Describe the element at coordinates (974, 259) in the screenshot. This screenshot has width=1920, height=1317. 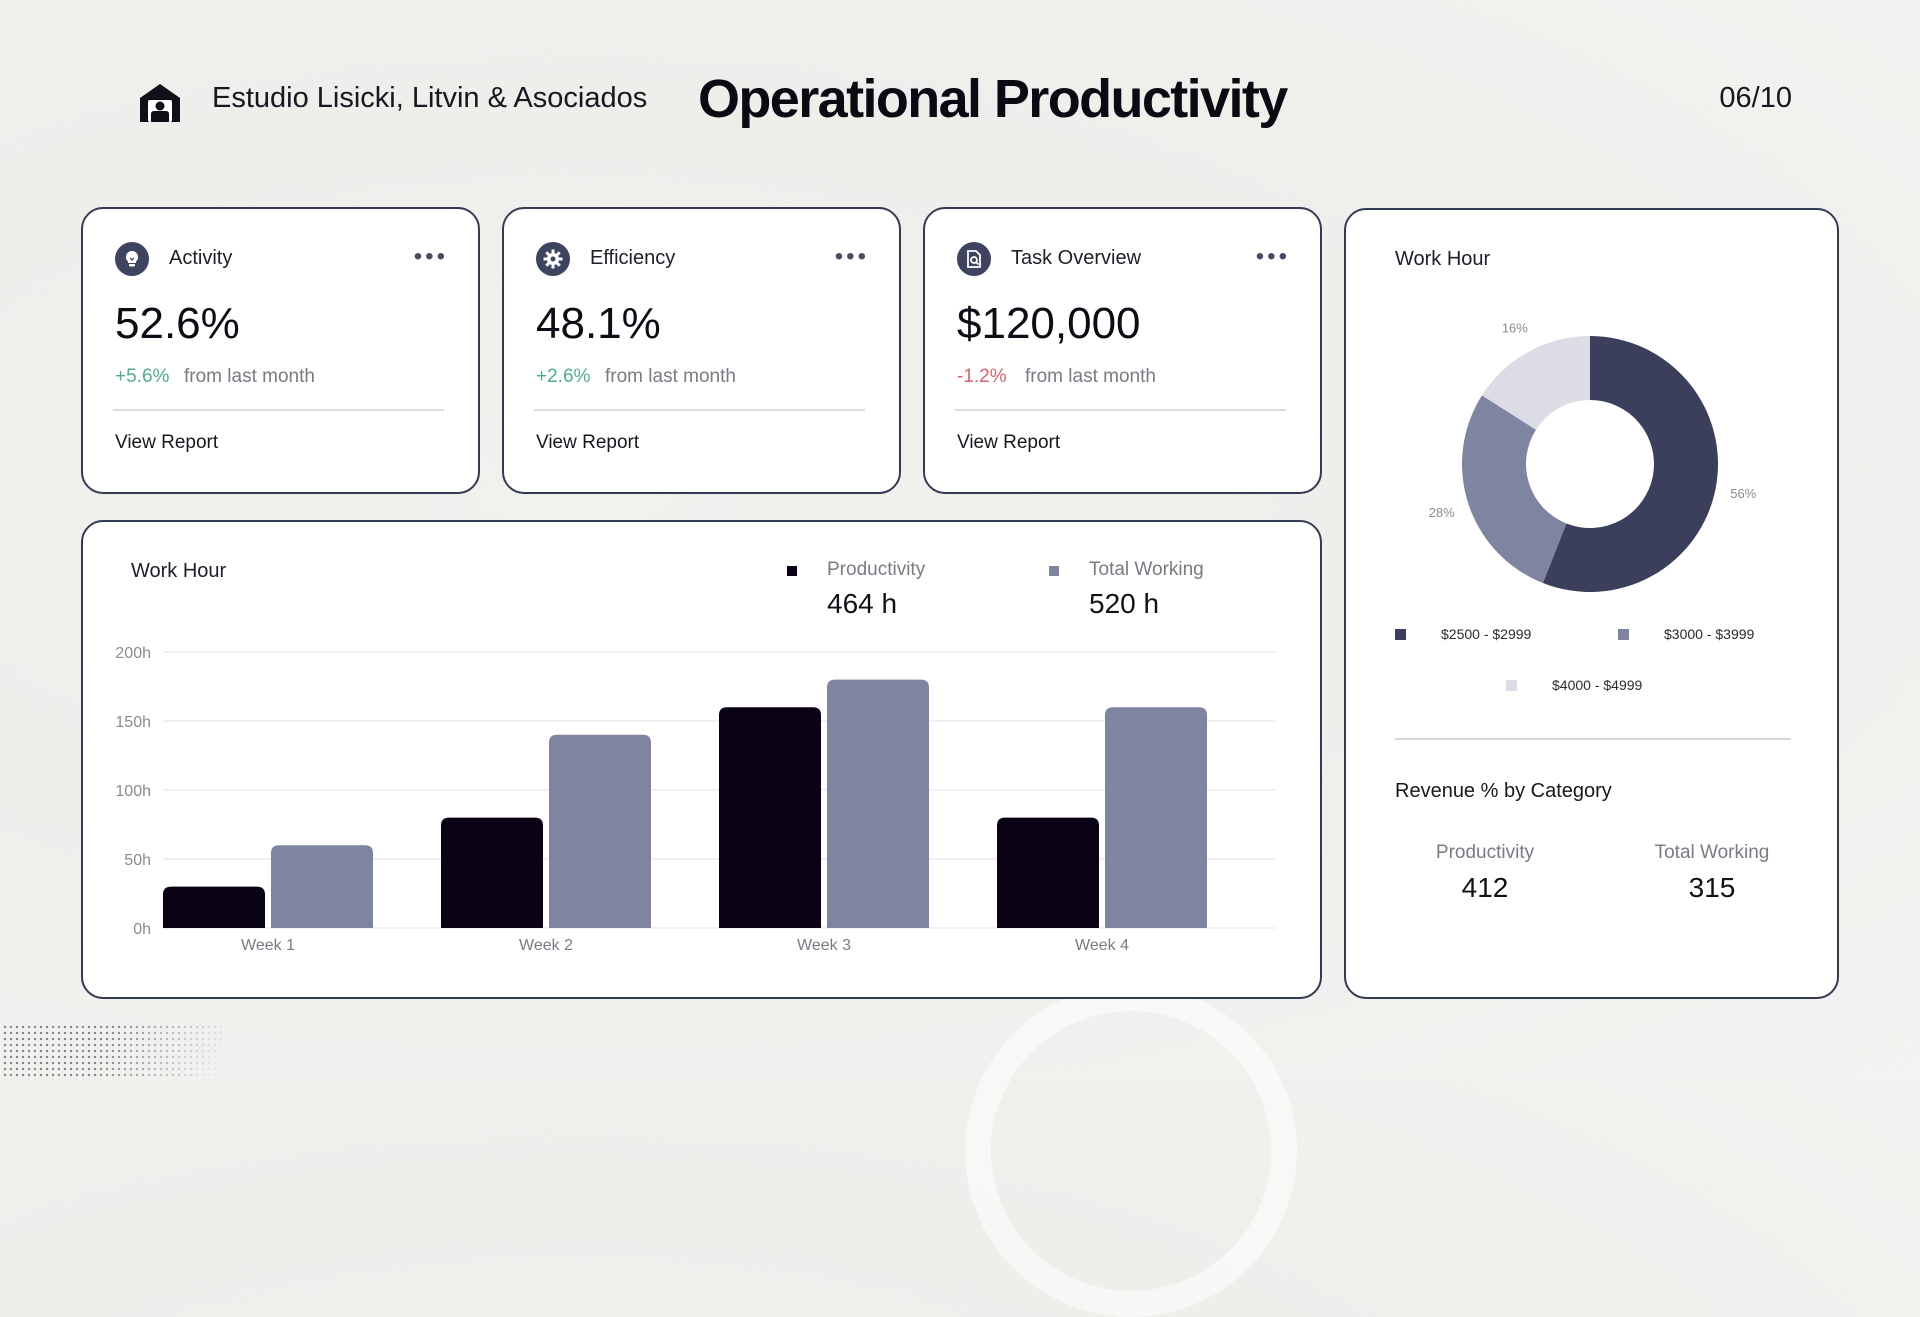
I see `document-search-icon` at that location.